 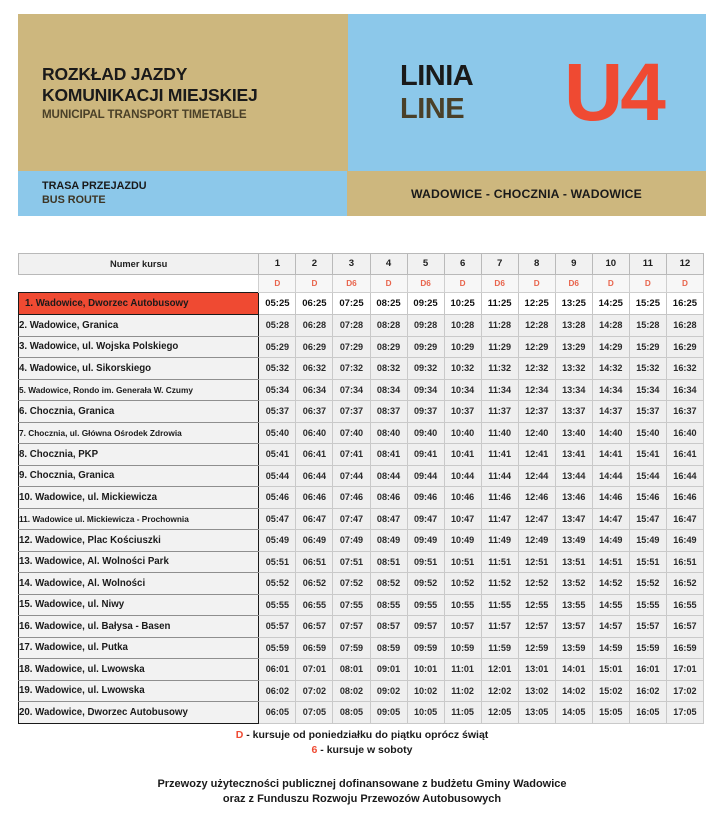 What do you see at coordinates (314, 389) in the screenshot?
I see `departure-time-r5-c2: 06:34` at bounding box center [314, 389].